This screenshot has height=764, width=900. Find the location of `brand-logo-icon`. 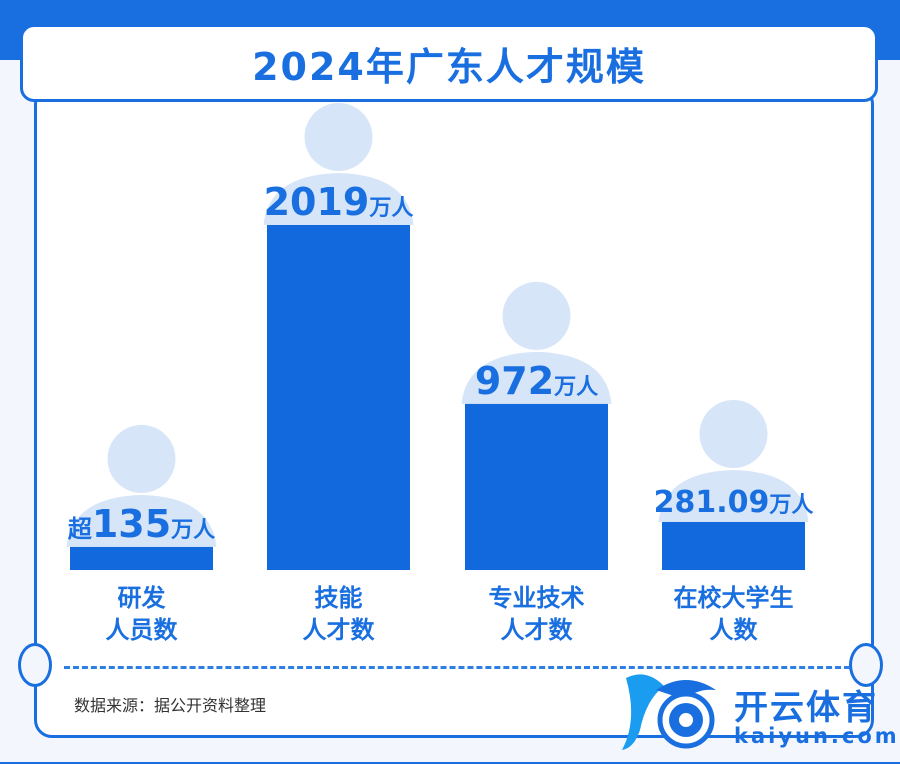

brand-logo-icon is located at coordinates (669, 712).